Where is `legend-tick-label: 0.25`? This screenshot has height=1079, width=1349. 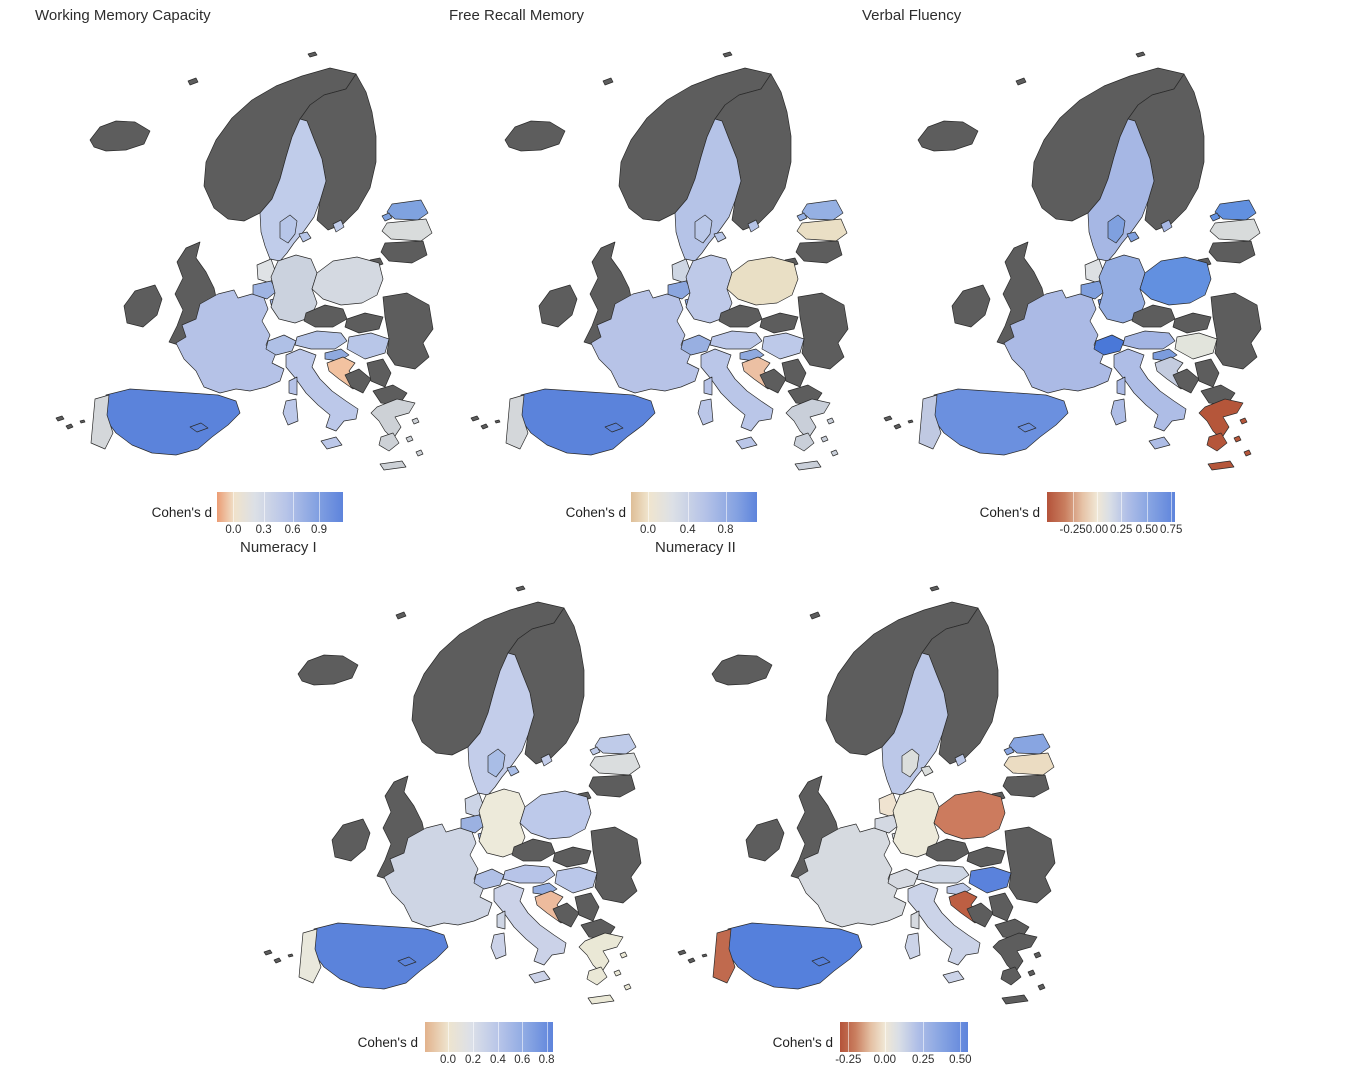 legend-tick-label: 0.25 is located at coordinates (1121, 530).